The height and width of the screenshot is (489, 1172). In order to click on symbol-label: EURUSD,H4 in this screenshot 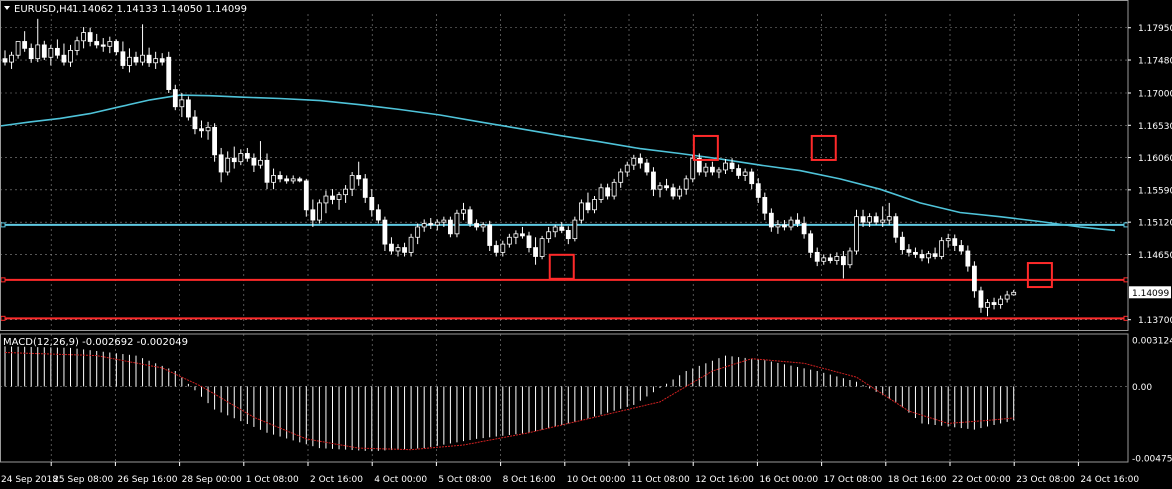, I will do `click(43, 9)`.